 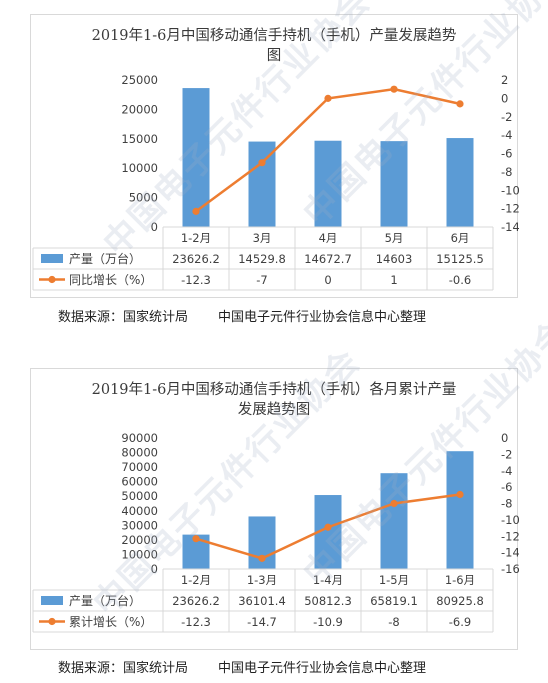 What do you see at coordinates (139, 482) in the screenshot?
I see `y-left-tick-label: 60000` at bounding box center [139, 482].